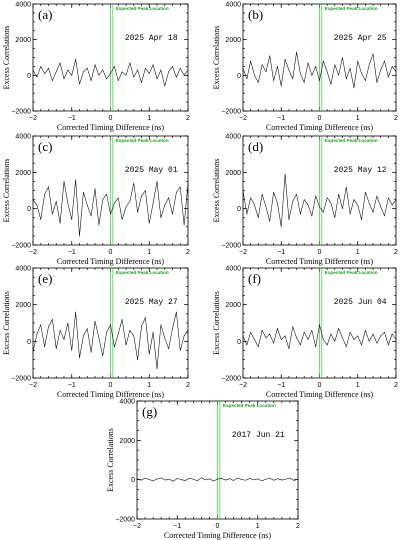  I want to click on panel-date: 2025 May 01, so click(151, 170).